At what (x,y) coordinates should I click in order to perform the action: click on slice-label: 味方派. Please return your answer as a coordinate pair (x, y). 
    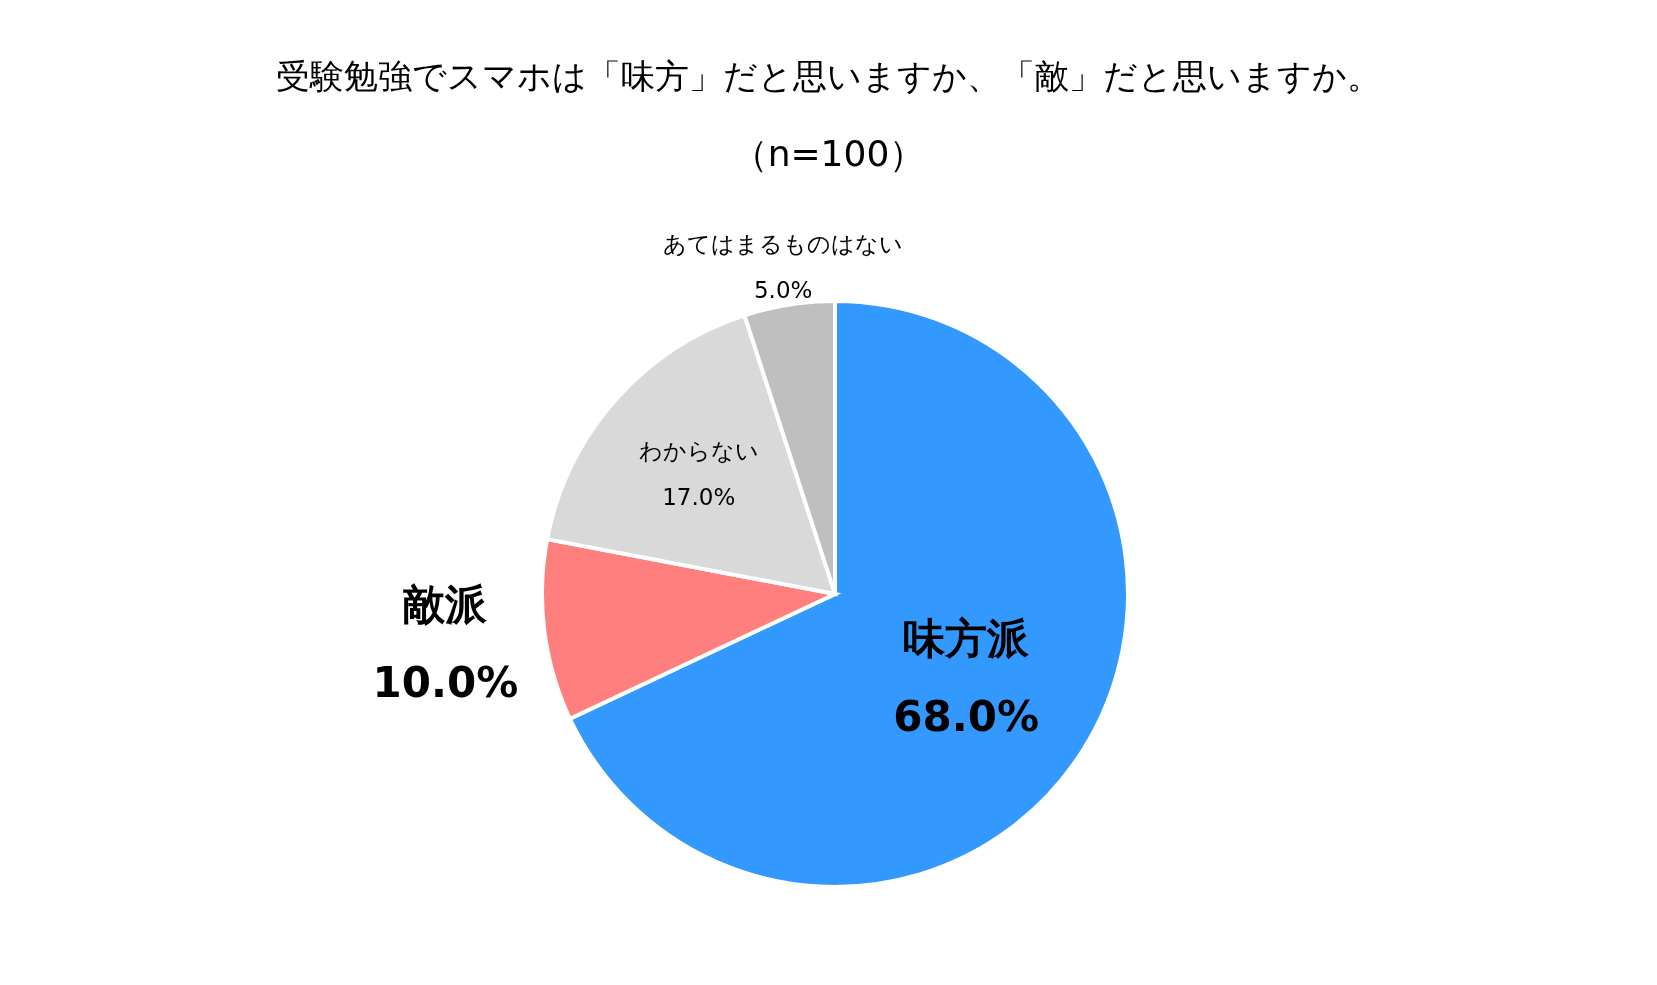
    Looking at the image, I should click on (967, 638).